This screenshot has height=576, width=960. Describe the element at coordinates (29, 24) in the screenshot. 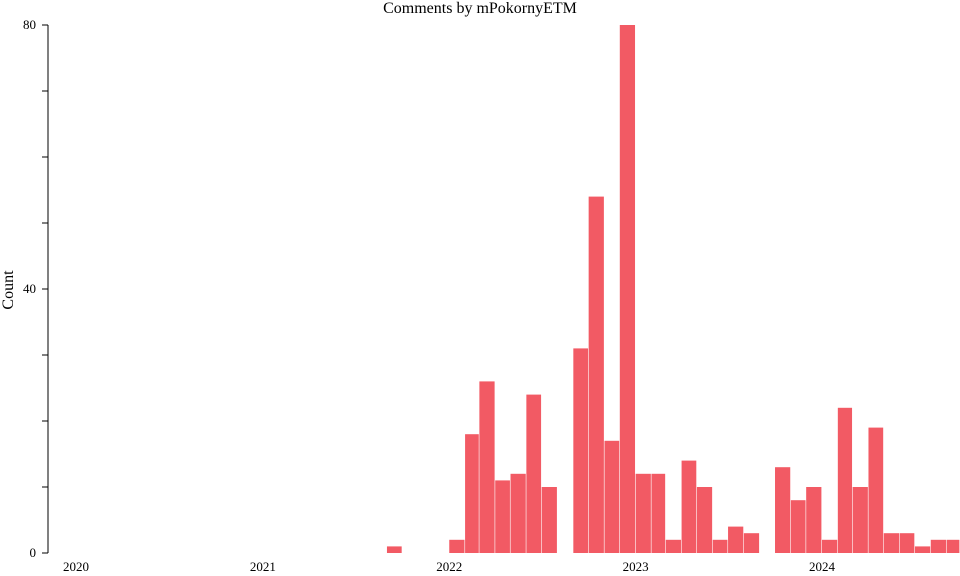

I see `y-tick-label-80: 80` at that location.